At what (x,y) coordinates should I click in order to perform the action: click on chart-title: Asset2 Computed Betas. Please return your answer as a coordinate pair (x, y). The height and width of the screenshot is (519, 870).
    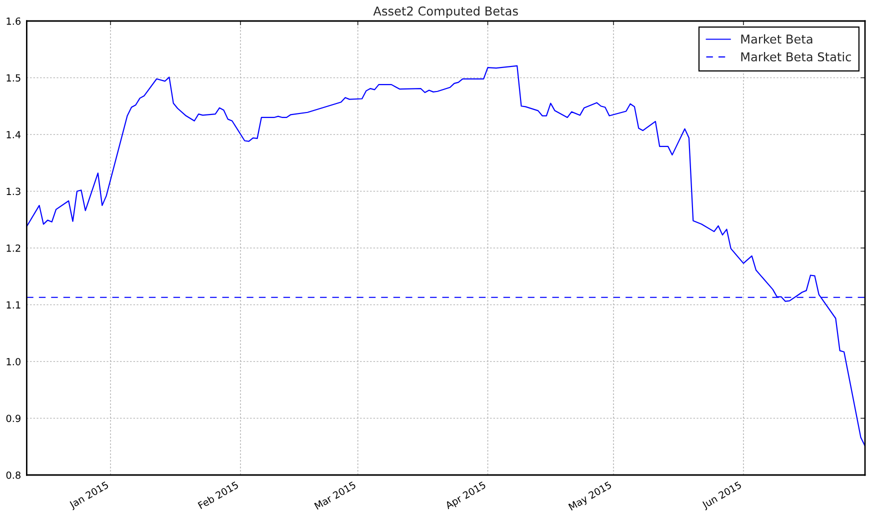
    Looking at the image, I should click on (445, 12).